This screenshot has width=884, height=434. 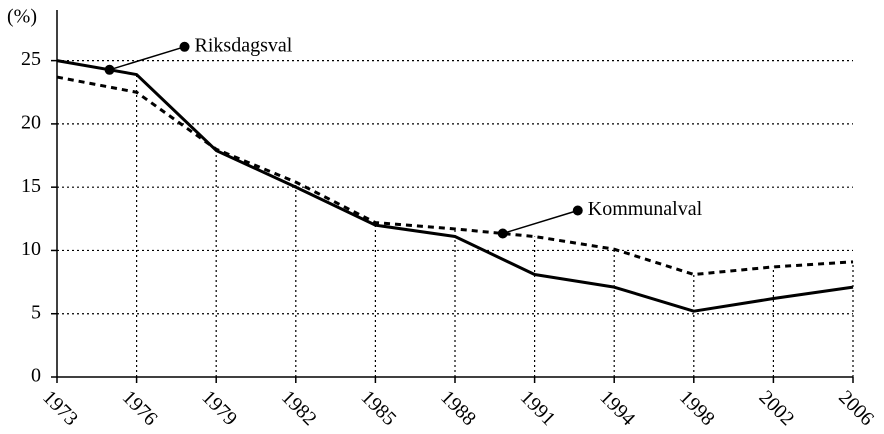 What do you see at coordinates (36, 376) in the screenshot?
I see `y-tick-label: 0` at bounding box center [36, 376].